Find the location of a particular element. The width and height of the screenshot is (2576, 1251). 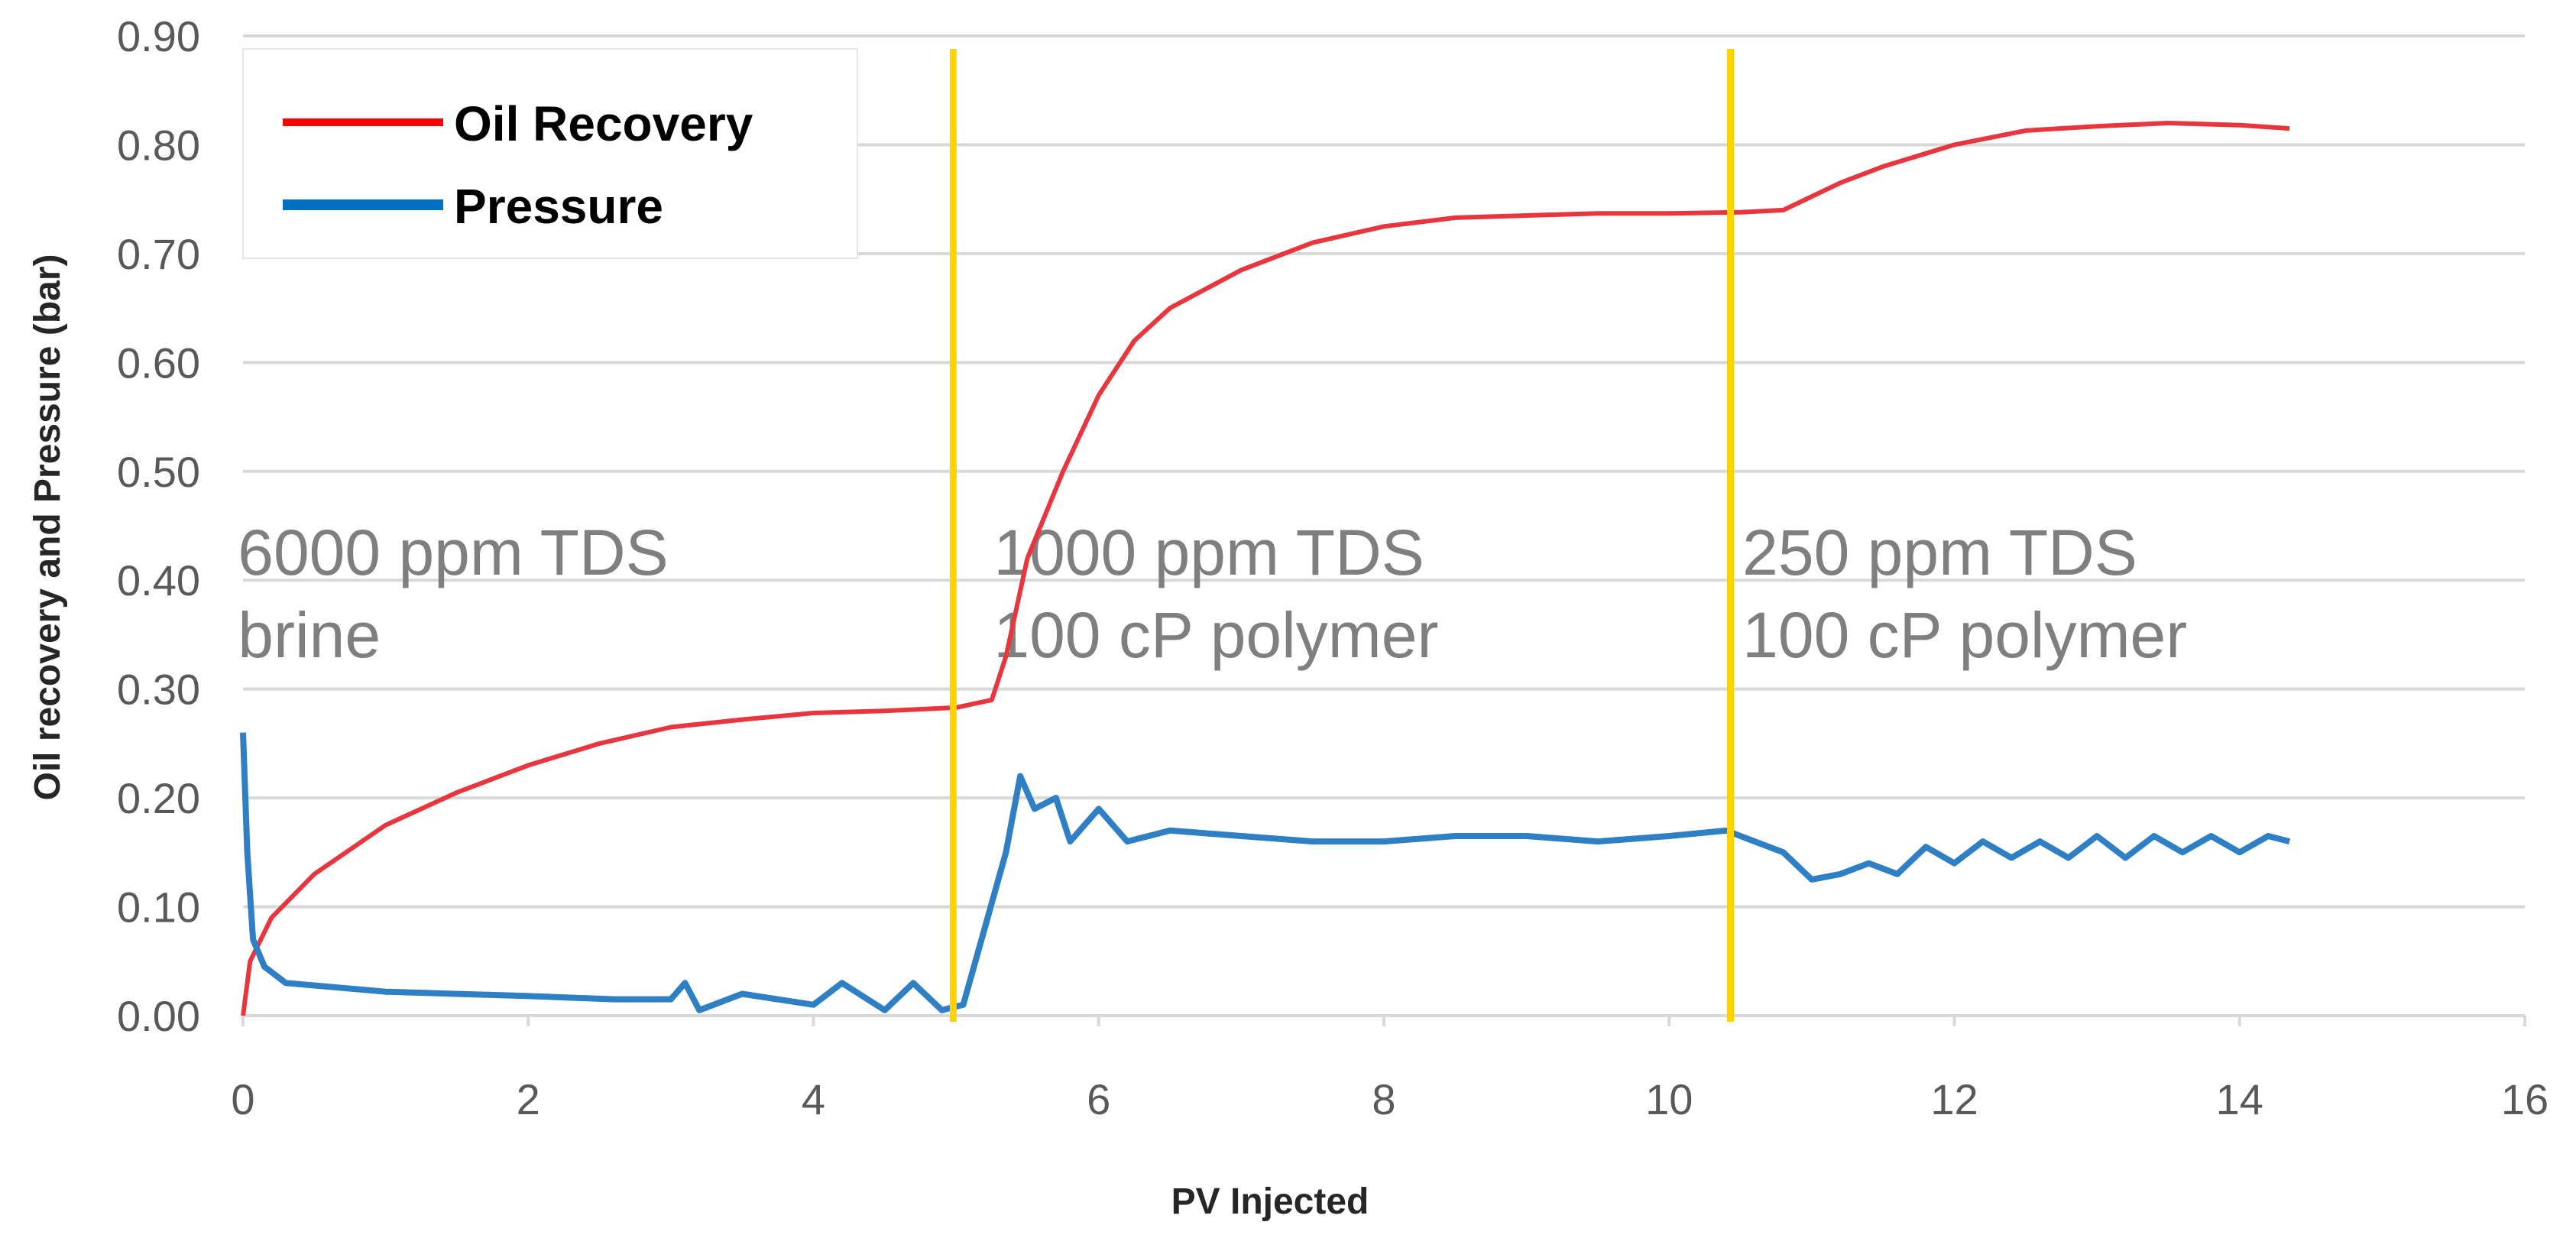

legend-oil-recovery-label: Oil Recovery is located at coordinates (603, 123).